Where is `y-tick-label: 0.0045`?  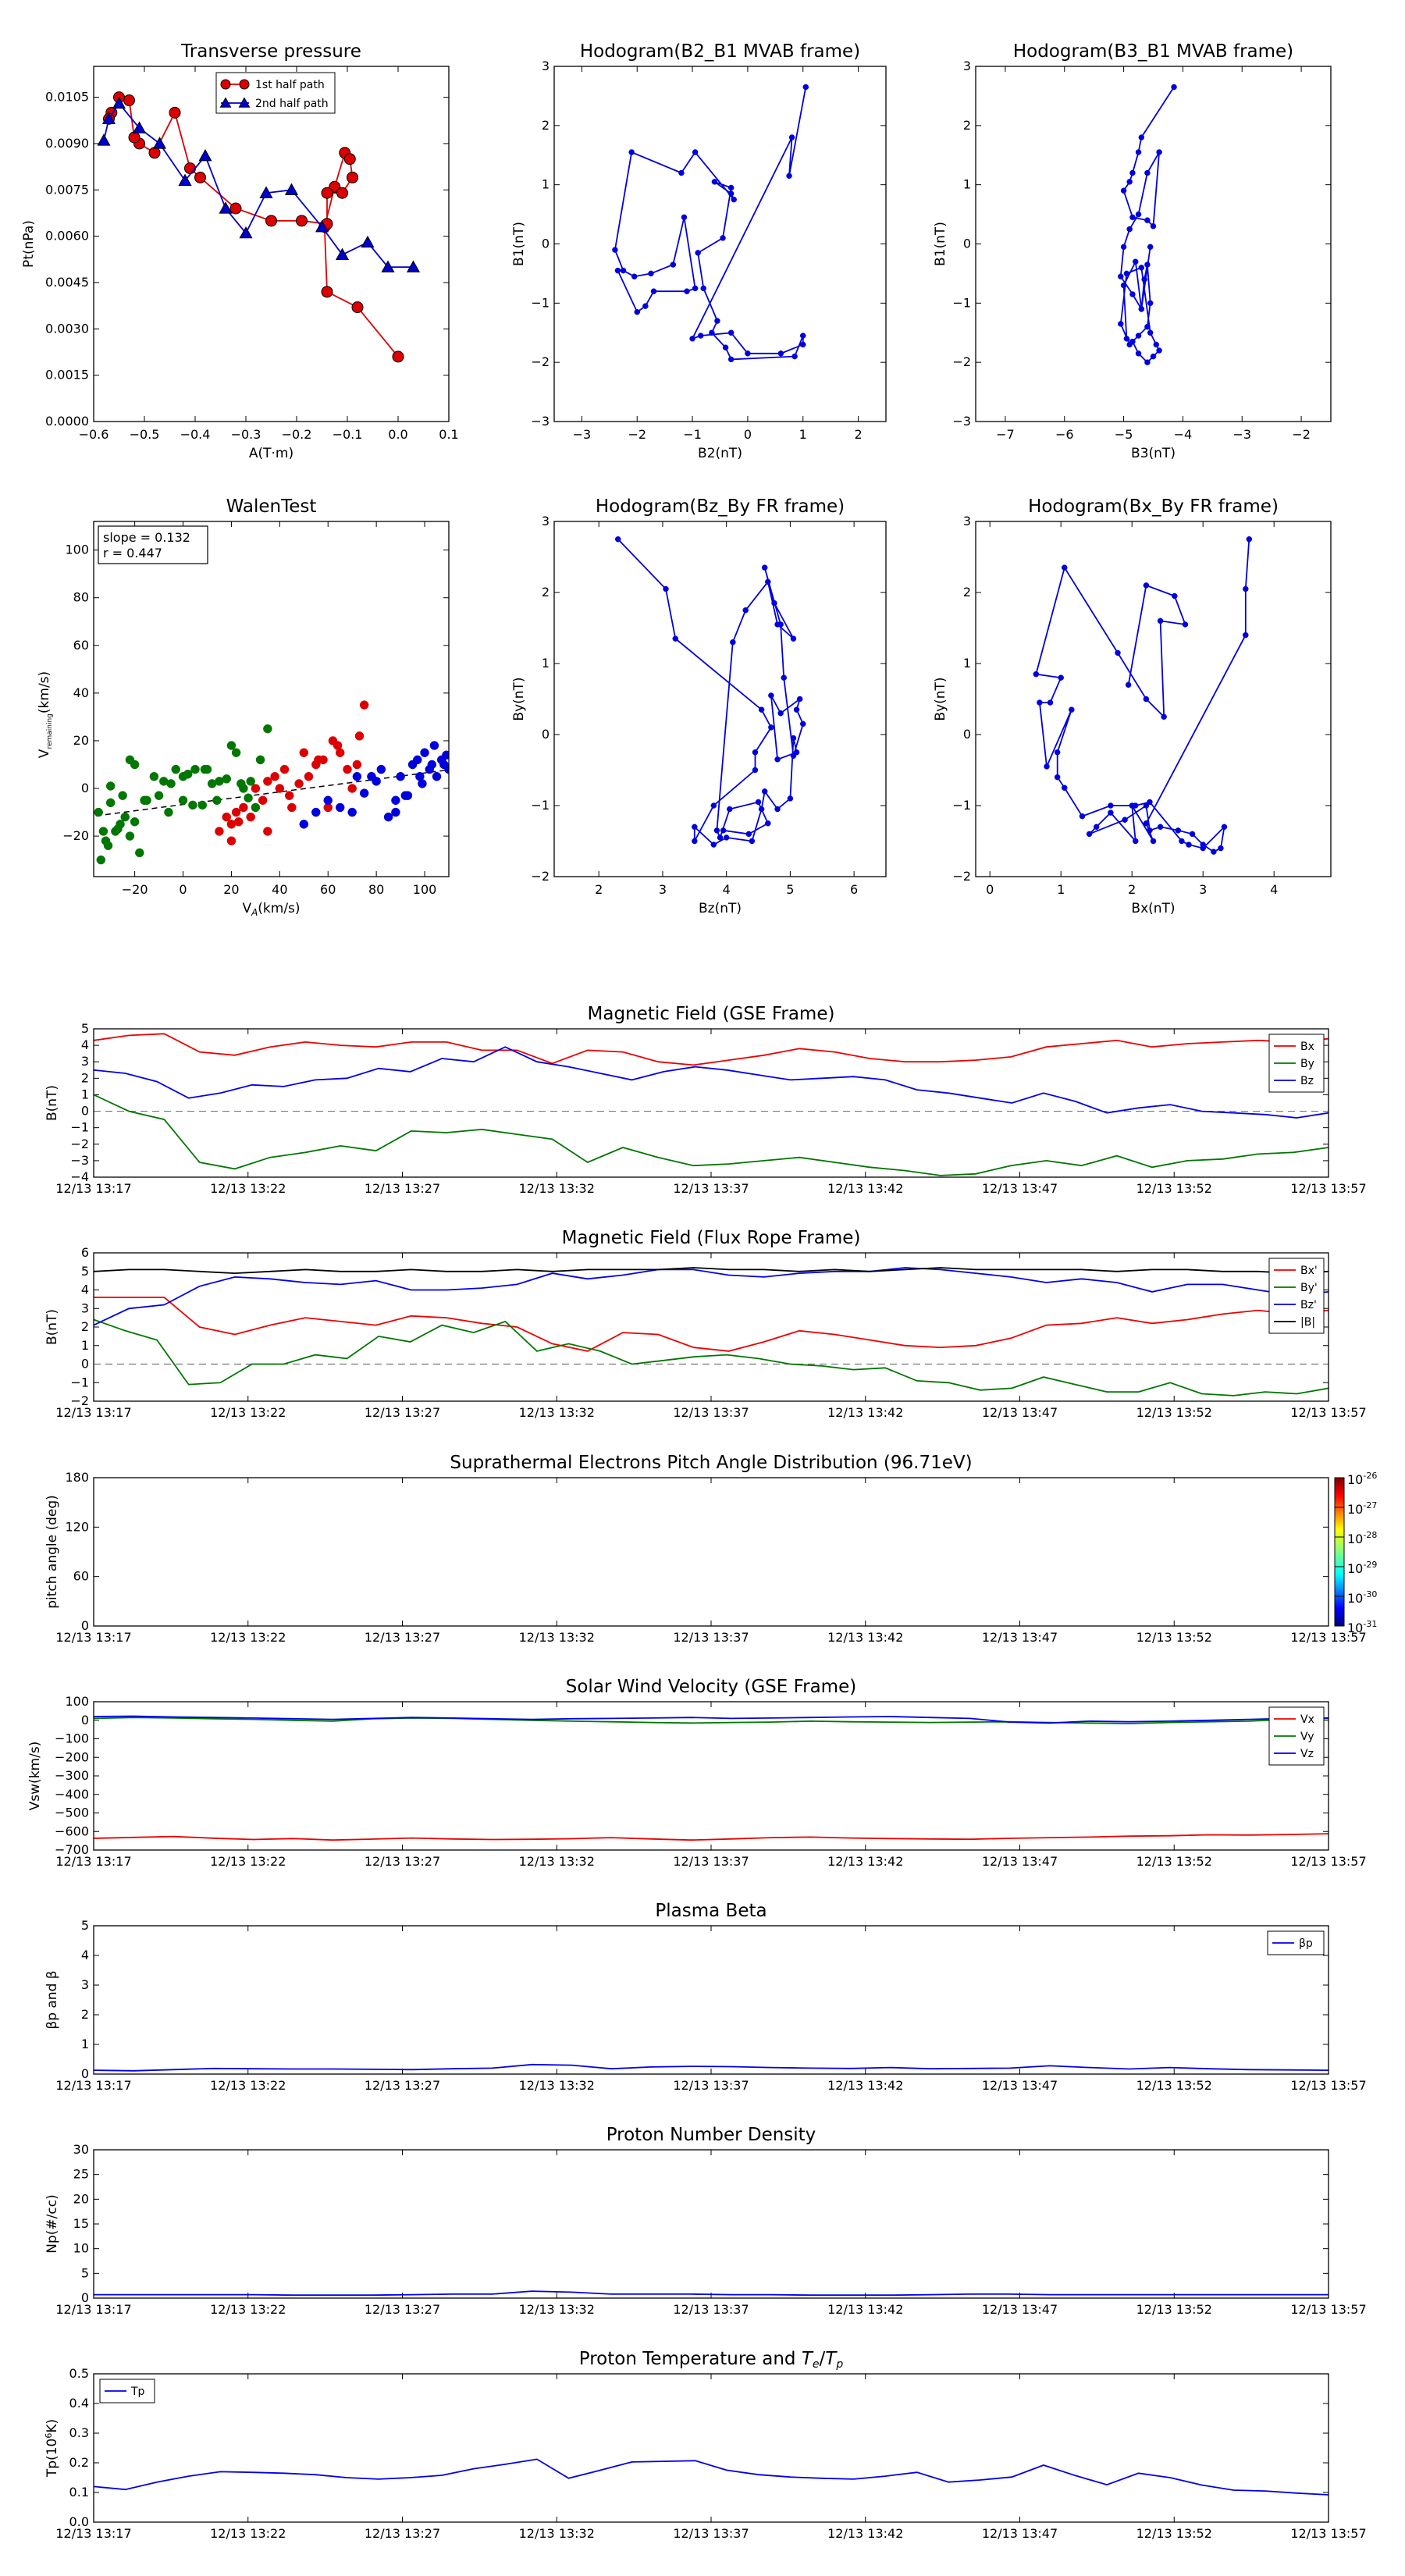 y-tick-label: 0.0045 is located at coordinates (67, 282).